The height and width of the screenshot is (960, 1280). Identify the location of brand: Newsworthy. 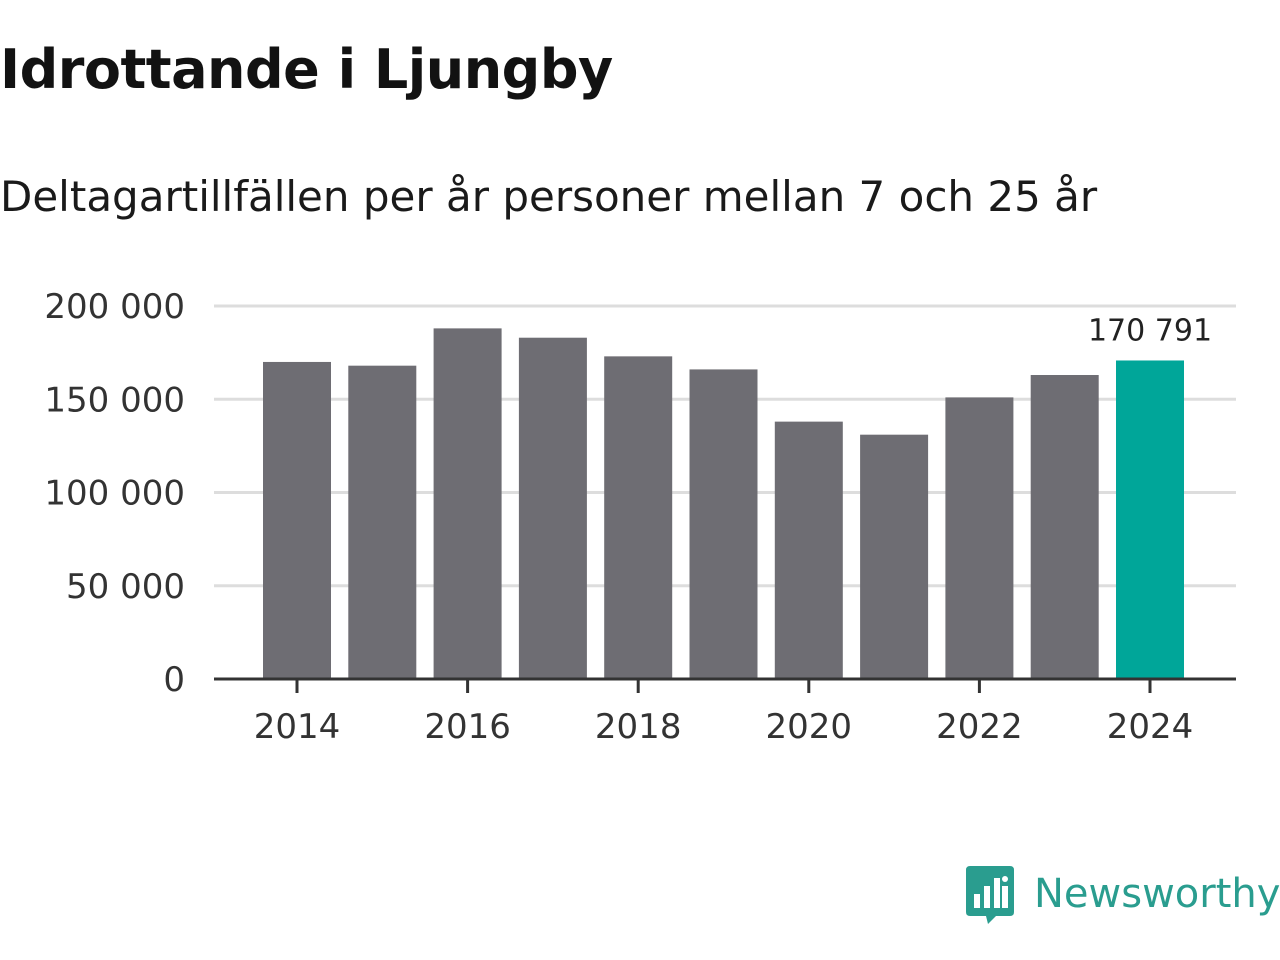
(1122, 894).